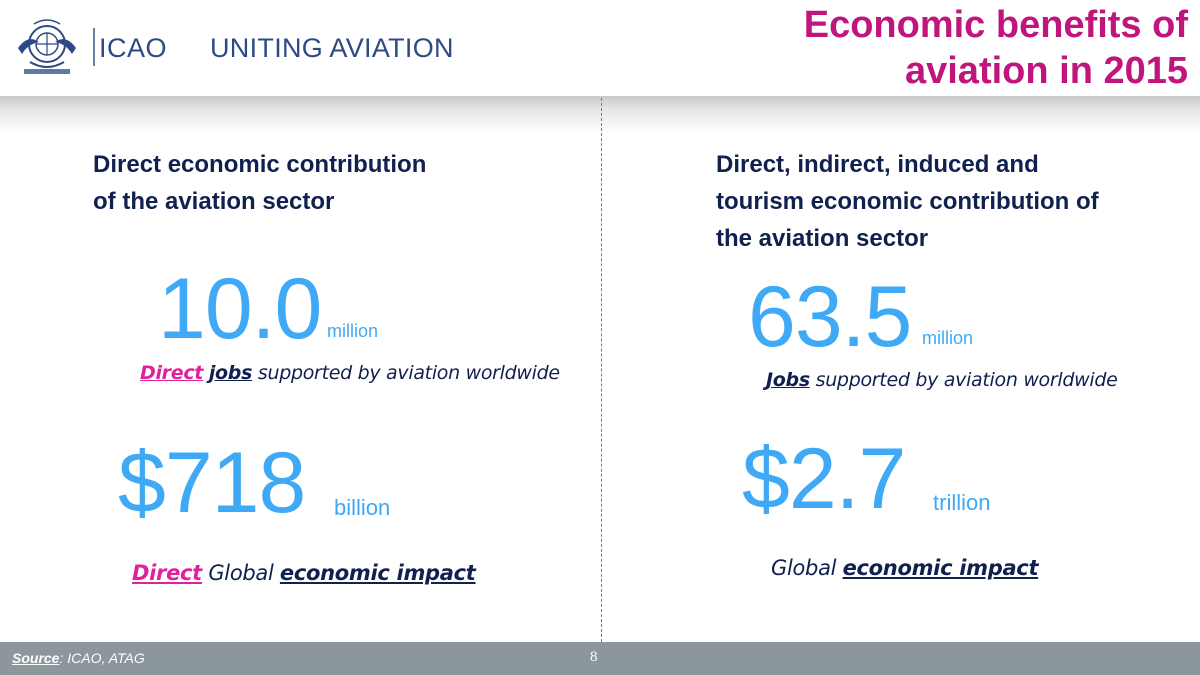  I want to click on left-stat1-caption-key: jobs, so click(230, 373).